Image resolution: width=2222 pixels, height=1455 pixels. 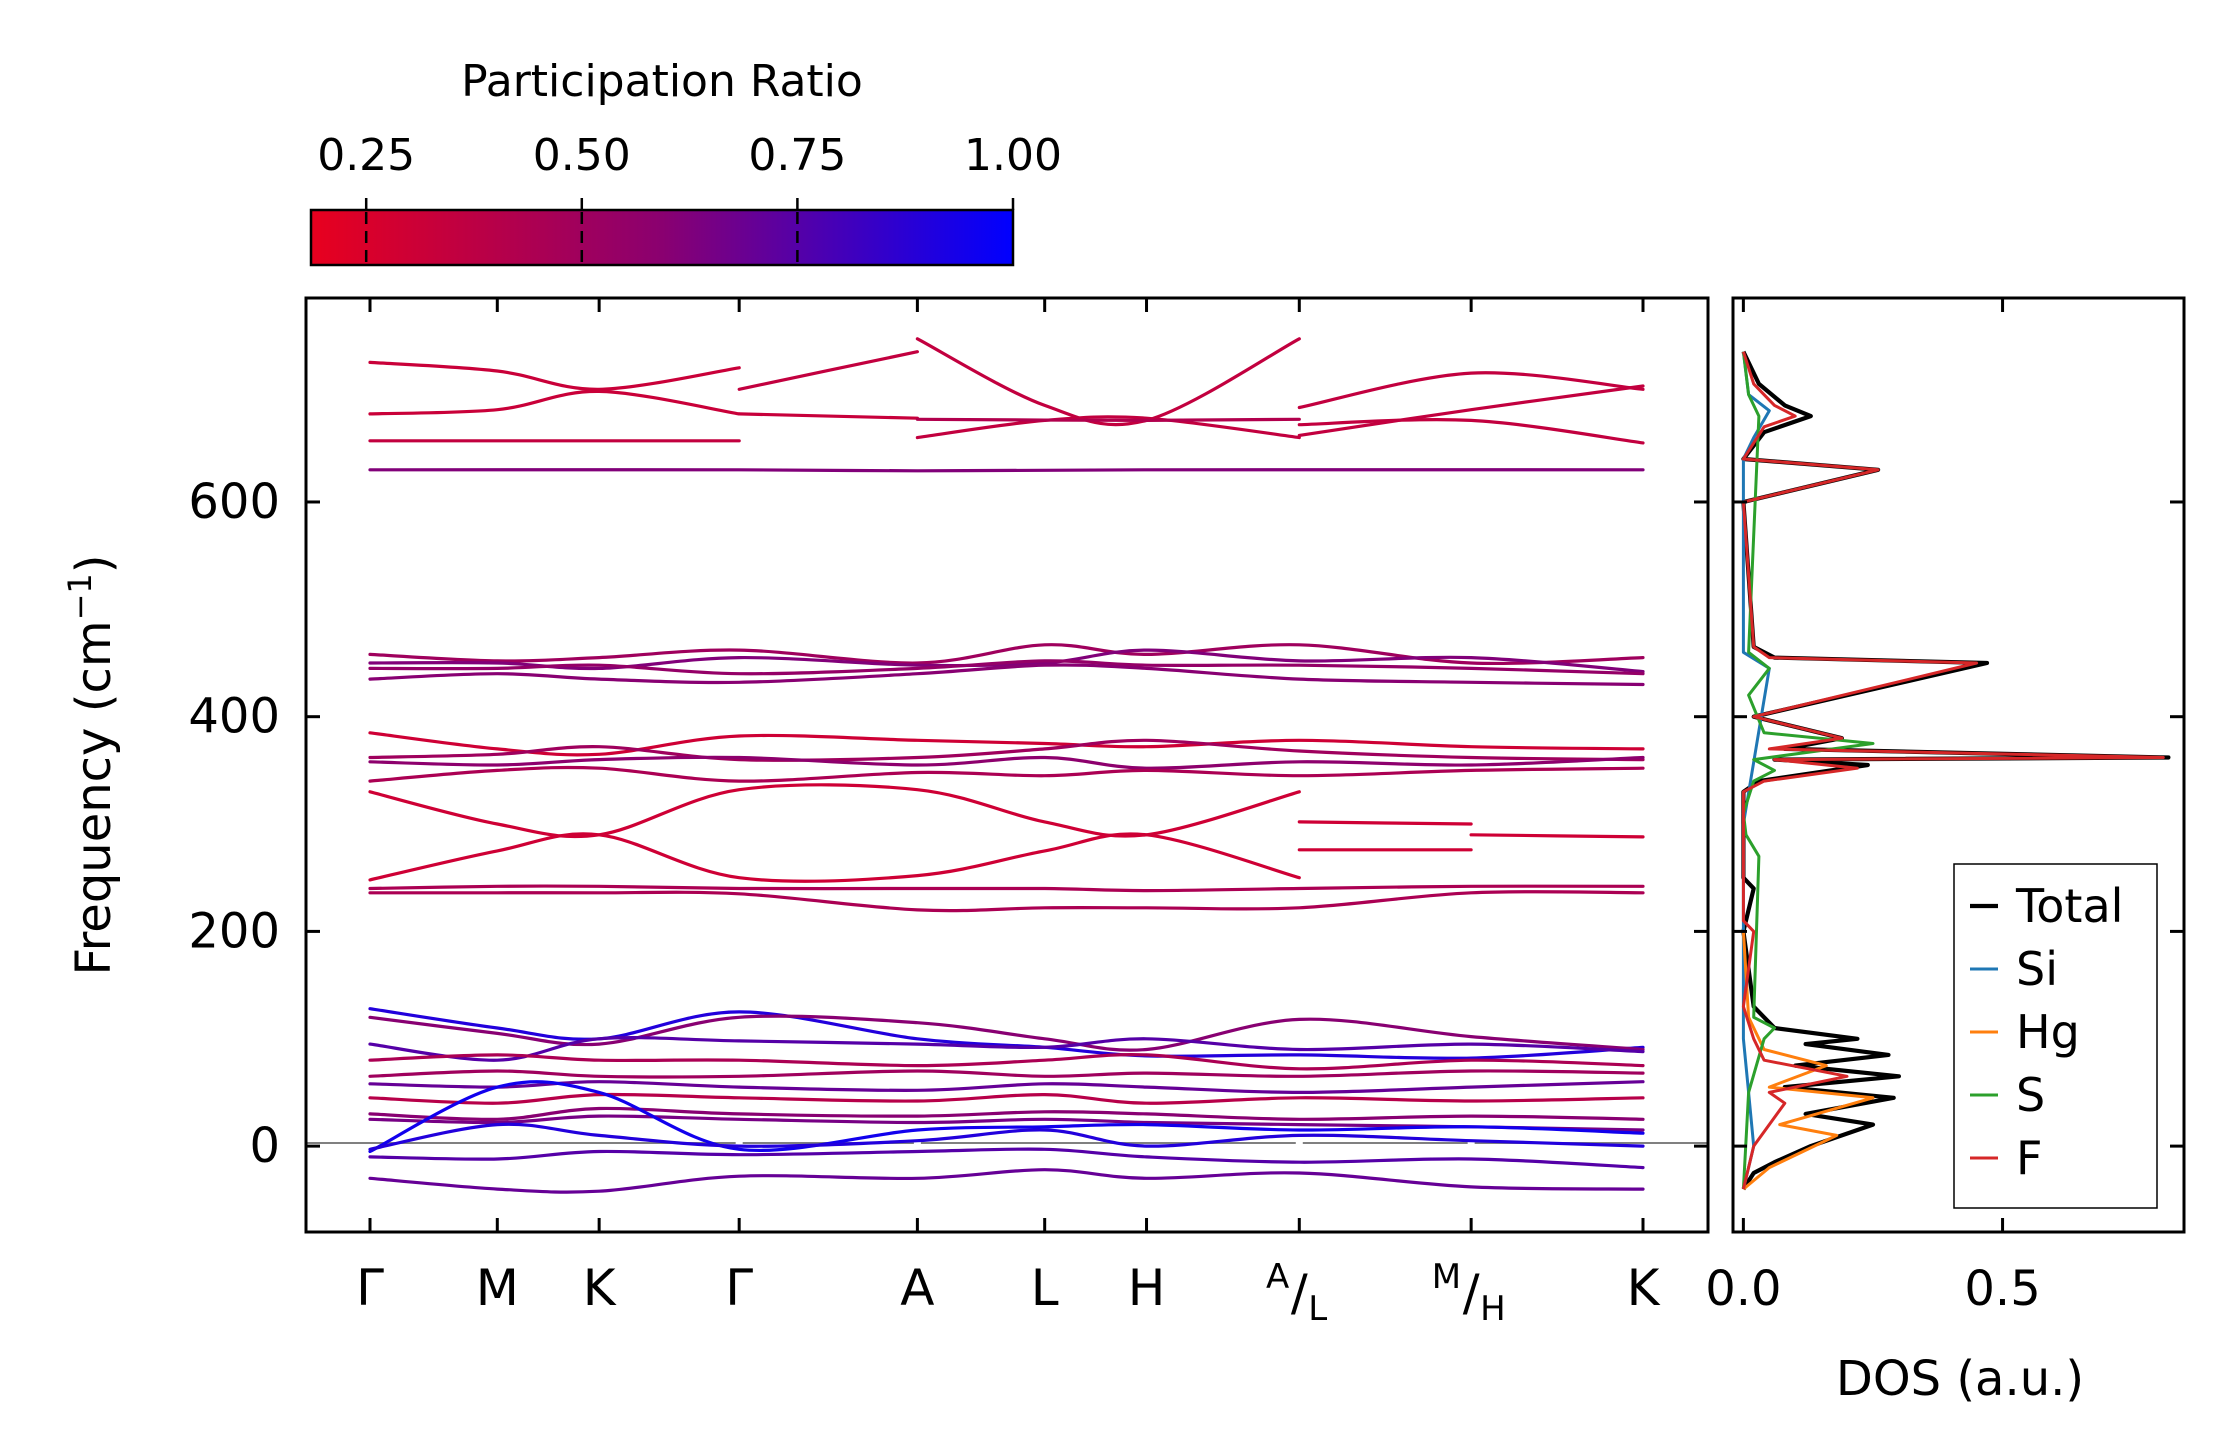 I want to click on high-symmetry-label-bottom: H, so click(x=1493, y=1309).